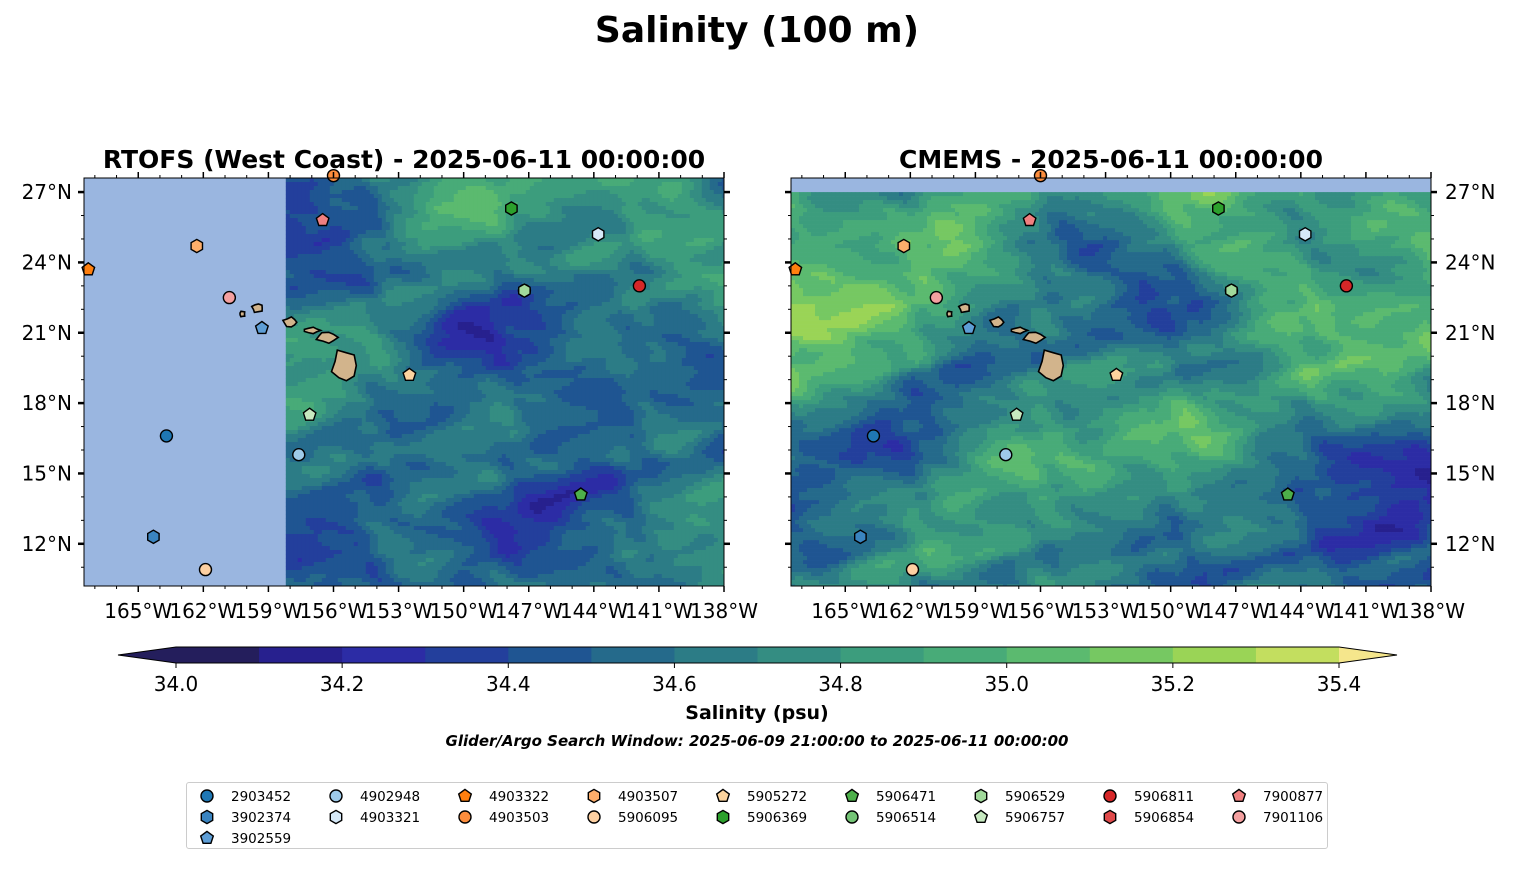 The height and width of the screenshot is (893, 1514). Describe the element at coordinates (906, 818) in the screenshot. I see `legend-label: 5906514` at that location.